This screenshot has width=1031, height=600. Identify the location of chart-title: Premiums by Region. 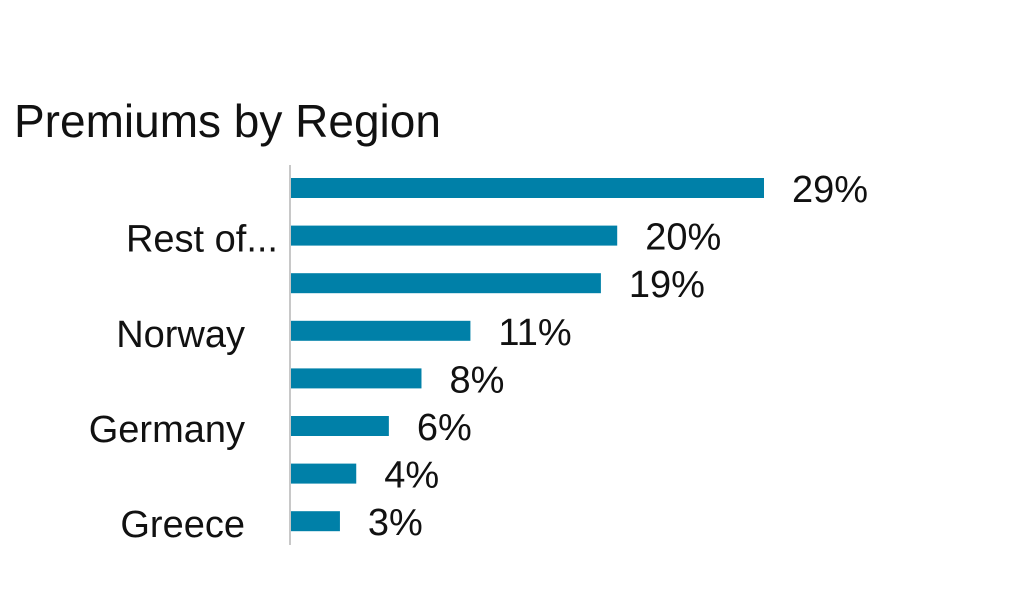
(227, 121).